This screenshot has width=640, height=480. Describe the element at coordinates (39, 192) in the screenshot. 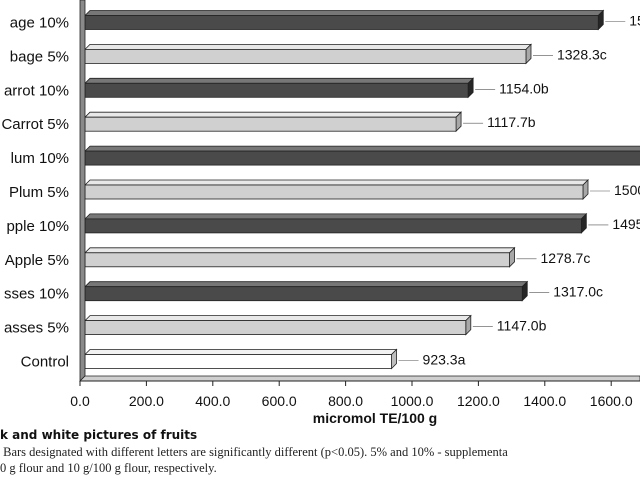

I see `category-label: Plum 5%` at that location.